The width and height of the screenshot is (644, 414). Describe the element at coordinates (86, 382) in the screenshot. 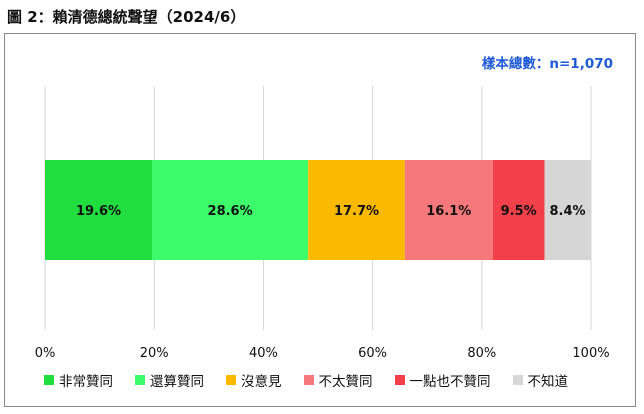

I see `legend-label: 非常贊同` at that location.